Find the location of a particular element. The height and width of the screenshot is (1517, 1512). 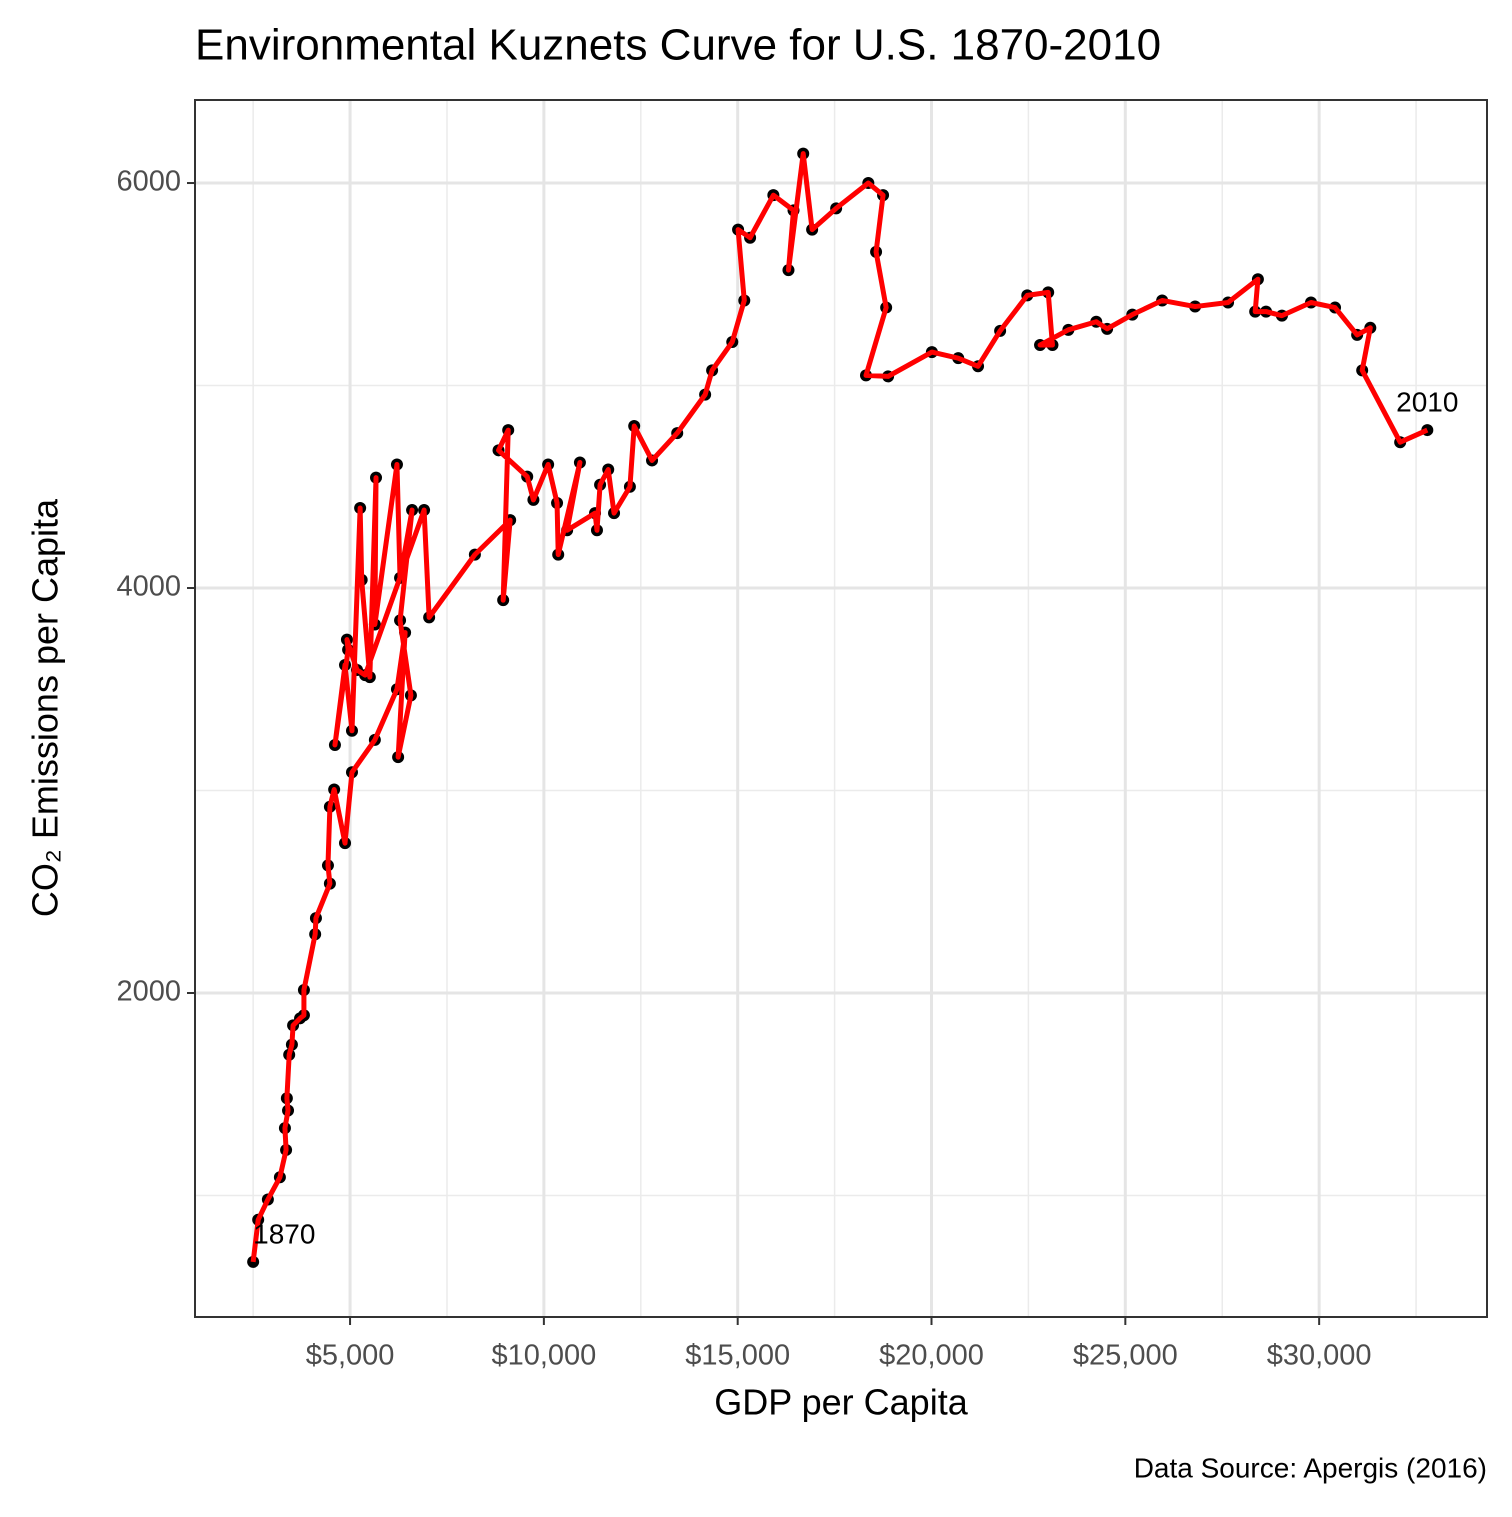

y-tick-label: 6000 is located at coordinates (148, 182).